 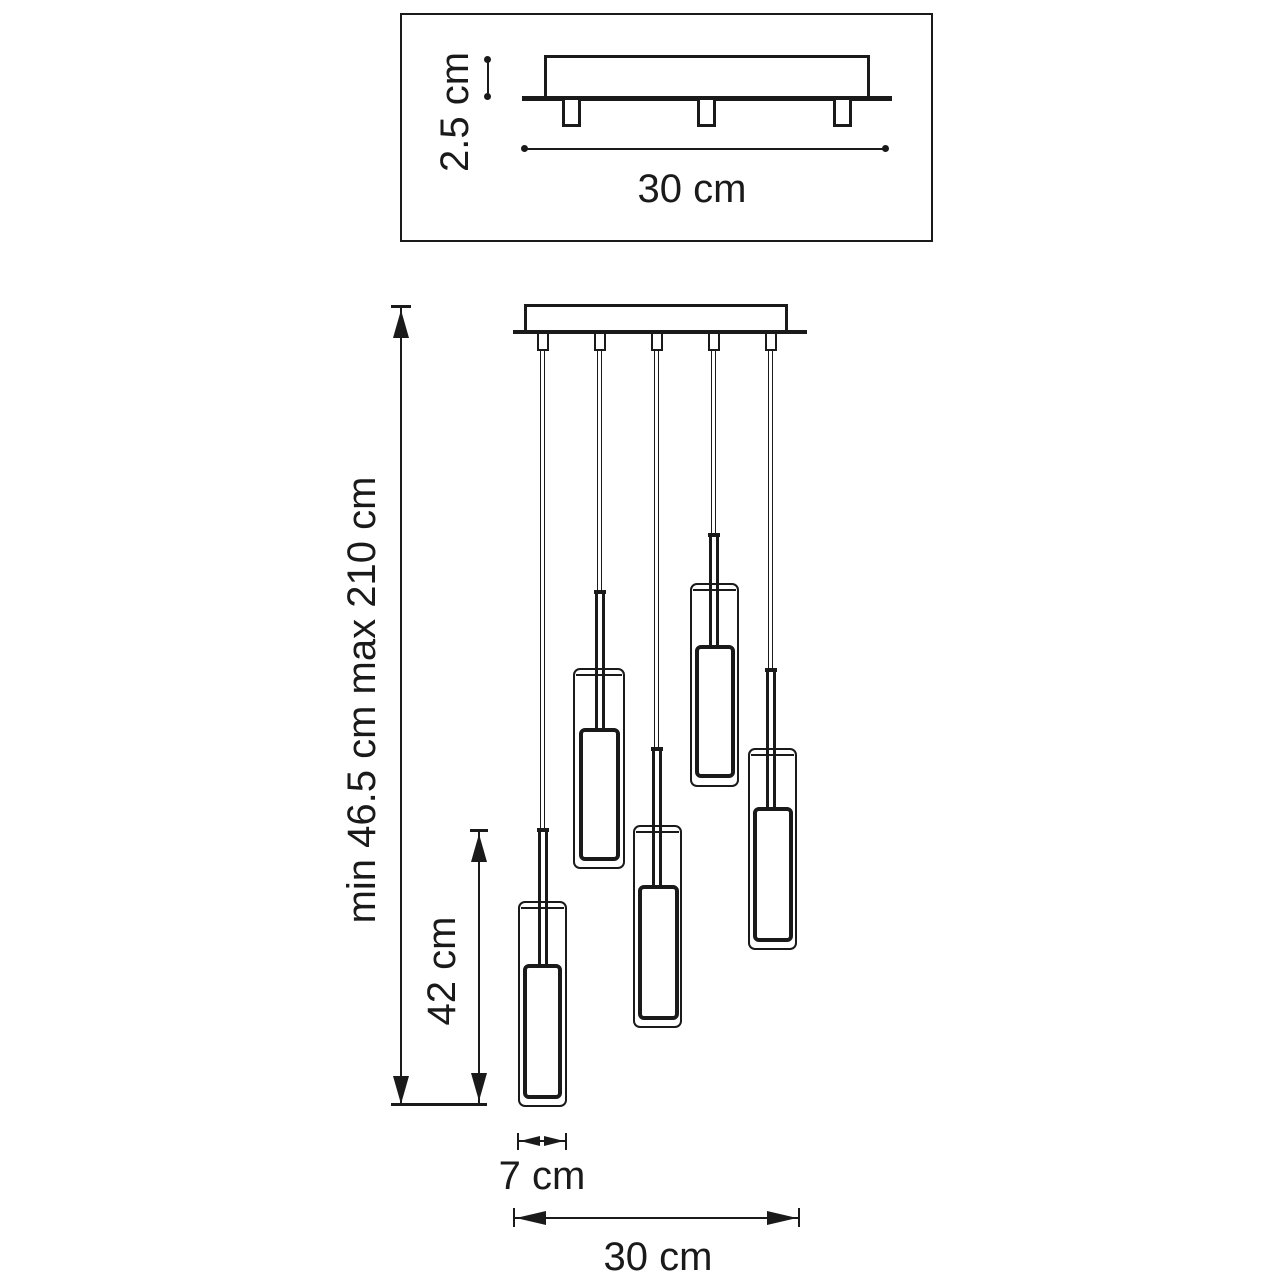 What do you see at coordinates (656, 1218) in the screenshot?
I see `base-width-dimension-line` at bounding box center [656, 1218].